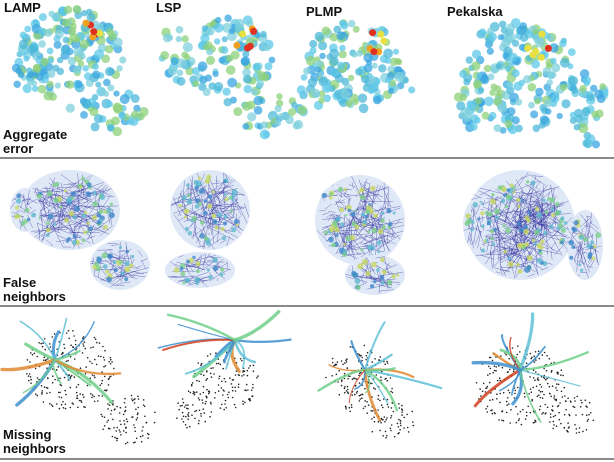 This screenshot has height=462, width=614. Describe the element at coordinates (359, 379) in the screenshot. I see `missing-neighbor-branch` at that location.